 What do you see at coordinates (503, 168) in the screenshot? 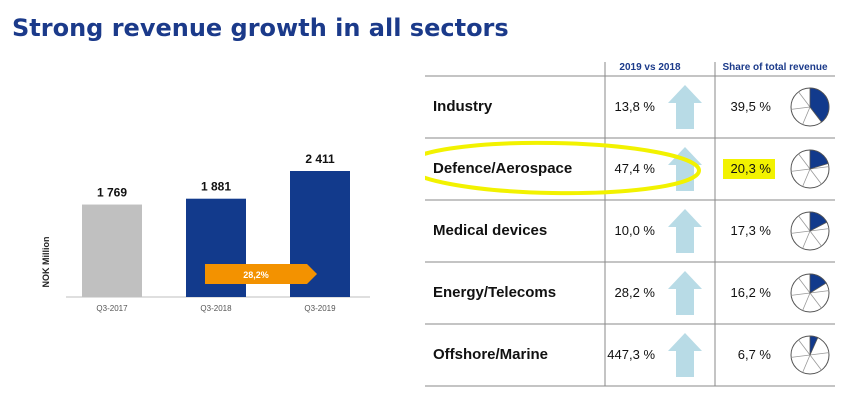
I see `sector-label: Defence/Aerospace` at bounding box center [503, 168].